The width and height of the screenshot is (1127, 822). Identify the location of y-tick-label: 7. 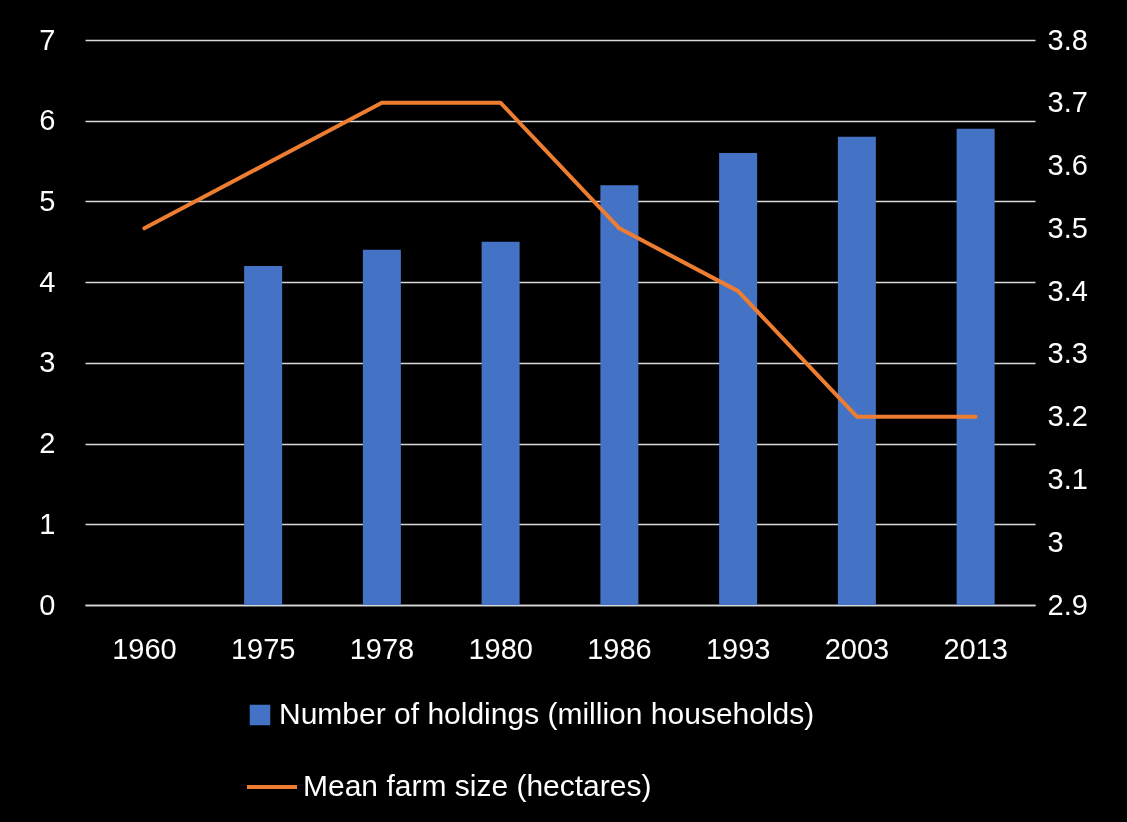
(47, 39).